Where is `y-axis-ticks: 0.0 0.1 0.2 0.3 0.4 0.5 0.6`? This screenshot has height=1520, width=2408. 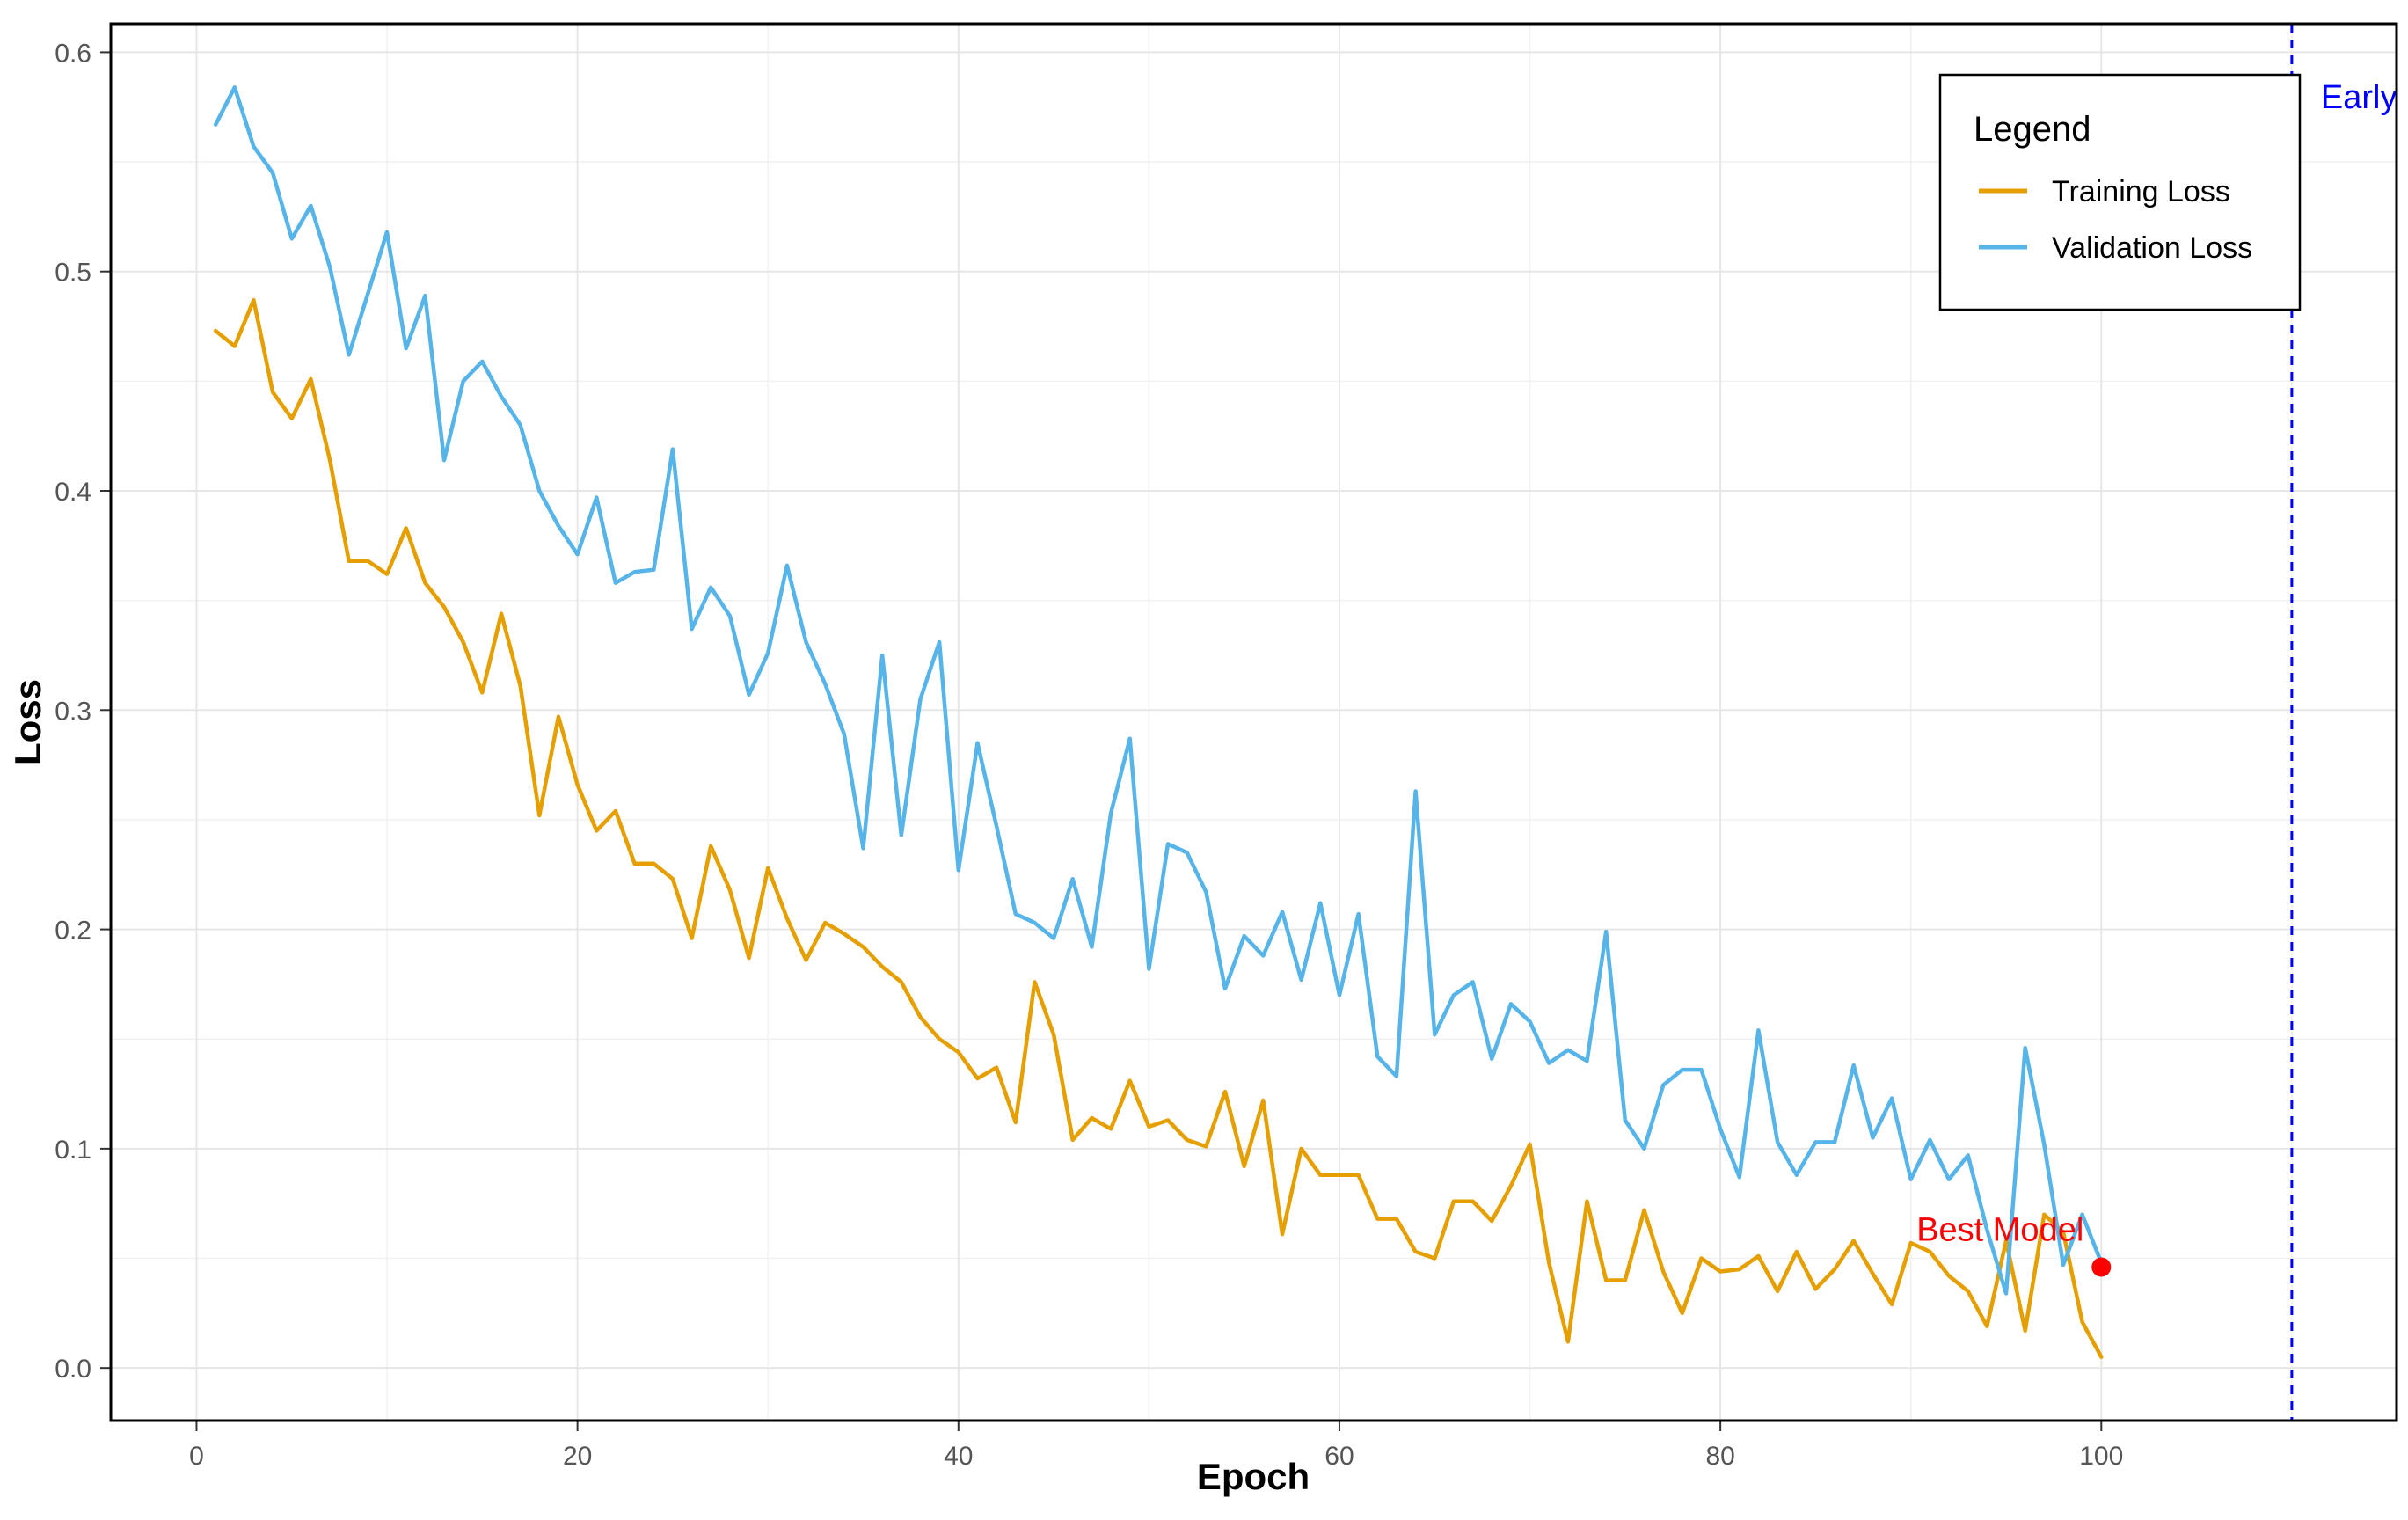
y-axis-ticks: 0.0 0.1 0.2 0.3 0.4 0.5 0.6 is located at coordinates (83, 711).